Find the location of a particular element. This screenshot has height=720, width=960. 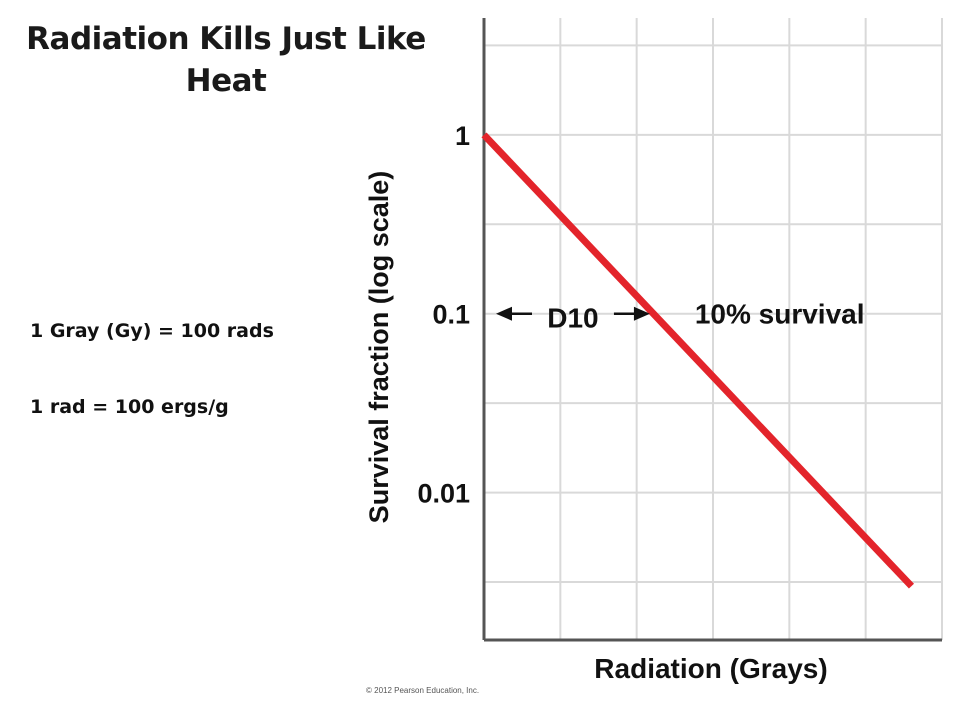

gray-definition-note: 1 Gray (Gy) = 100 rads is located at coordinates (152, 331).